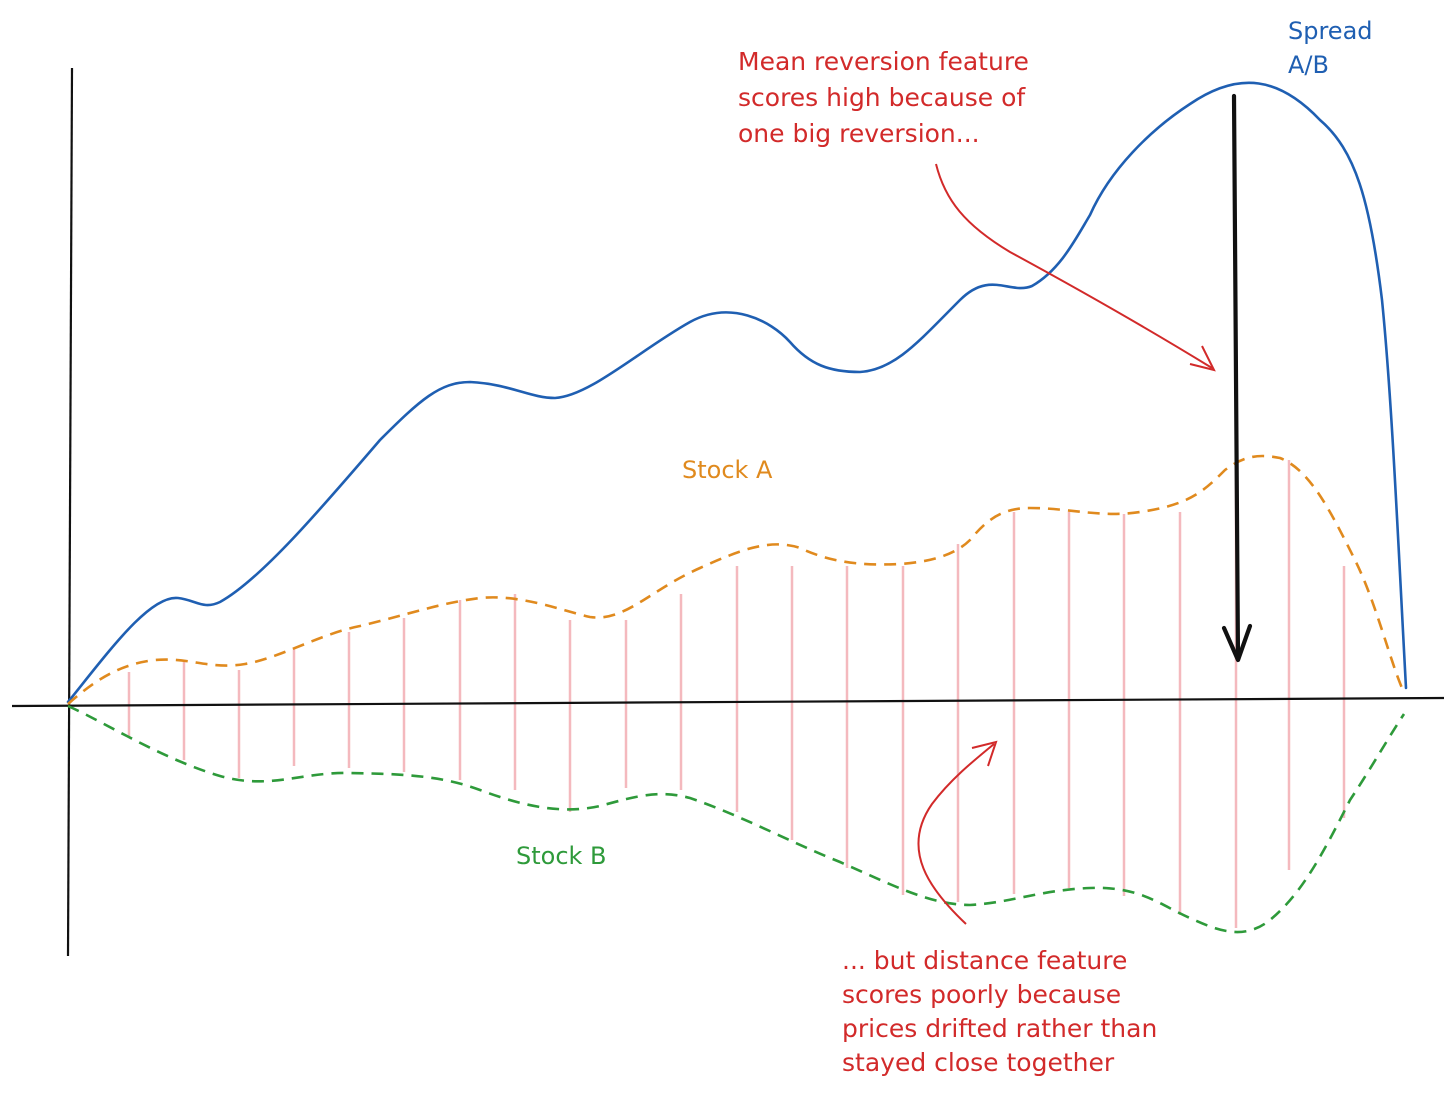  Describe the element at coordinates (984, 753) in the screenshot. I see `annotation-arrow-bottom-head` at that location.